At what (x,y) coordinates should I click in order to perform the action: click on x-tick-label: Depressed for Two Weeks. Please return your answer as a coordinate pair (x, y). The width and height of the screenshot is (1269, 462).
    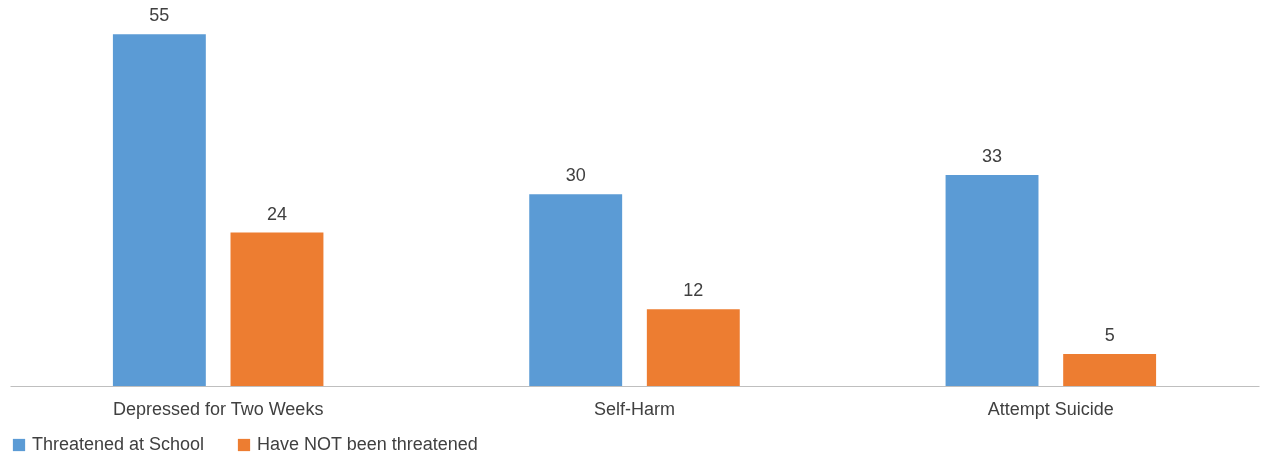
    Looking at the image, I should click on (218, 408).